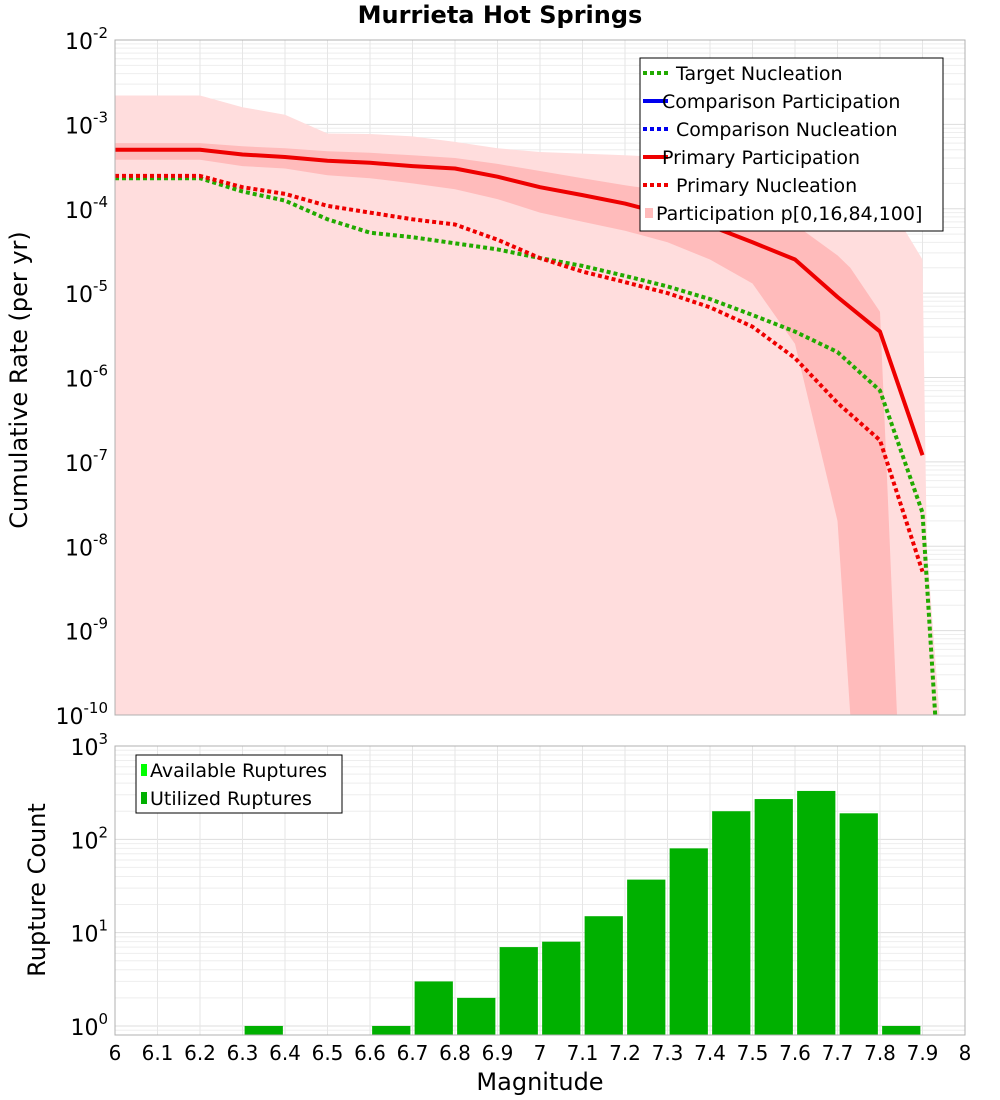  I want to click on legend-label: Primary Nucleation, so click(766, 186).